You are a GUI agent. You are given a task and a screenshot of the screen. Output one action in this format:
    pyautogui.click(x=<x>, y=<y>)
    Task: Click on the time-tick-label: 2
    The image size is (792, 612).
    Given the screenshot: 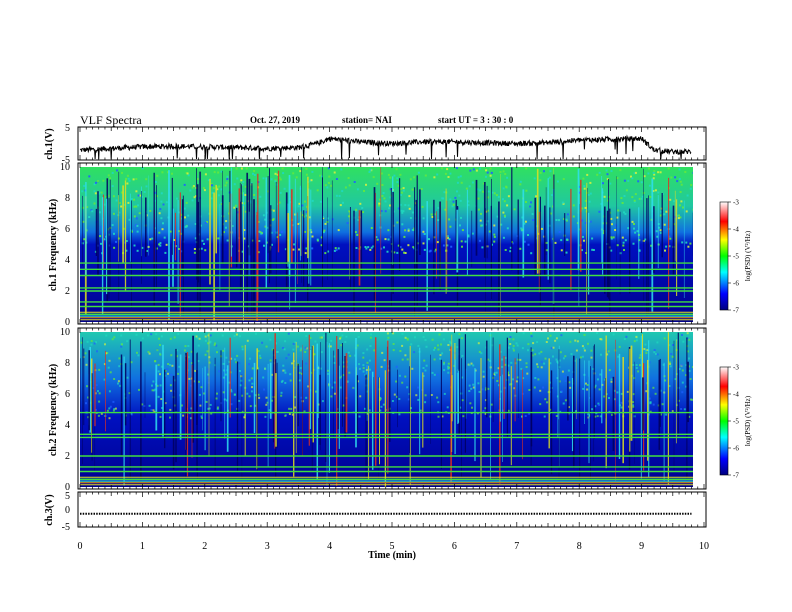 What is the action you would take?
    pyautogui.click(x=204, y=546)
    